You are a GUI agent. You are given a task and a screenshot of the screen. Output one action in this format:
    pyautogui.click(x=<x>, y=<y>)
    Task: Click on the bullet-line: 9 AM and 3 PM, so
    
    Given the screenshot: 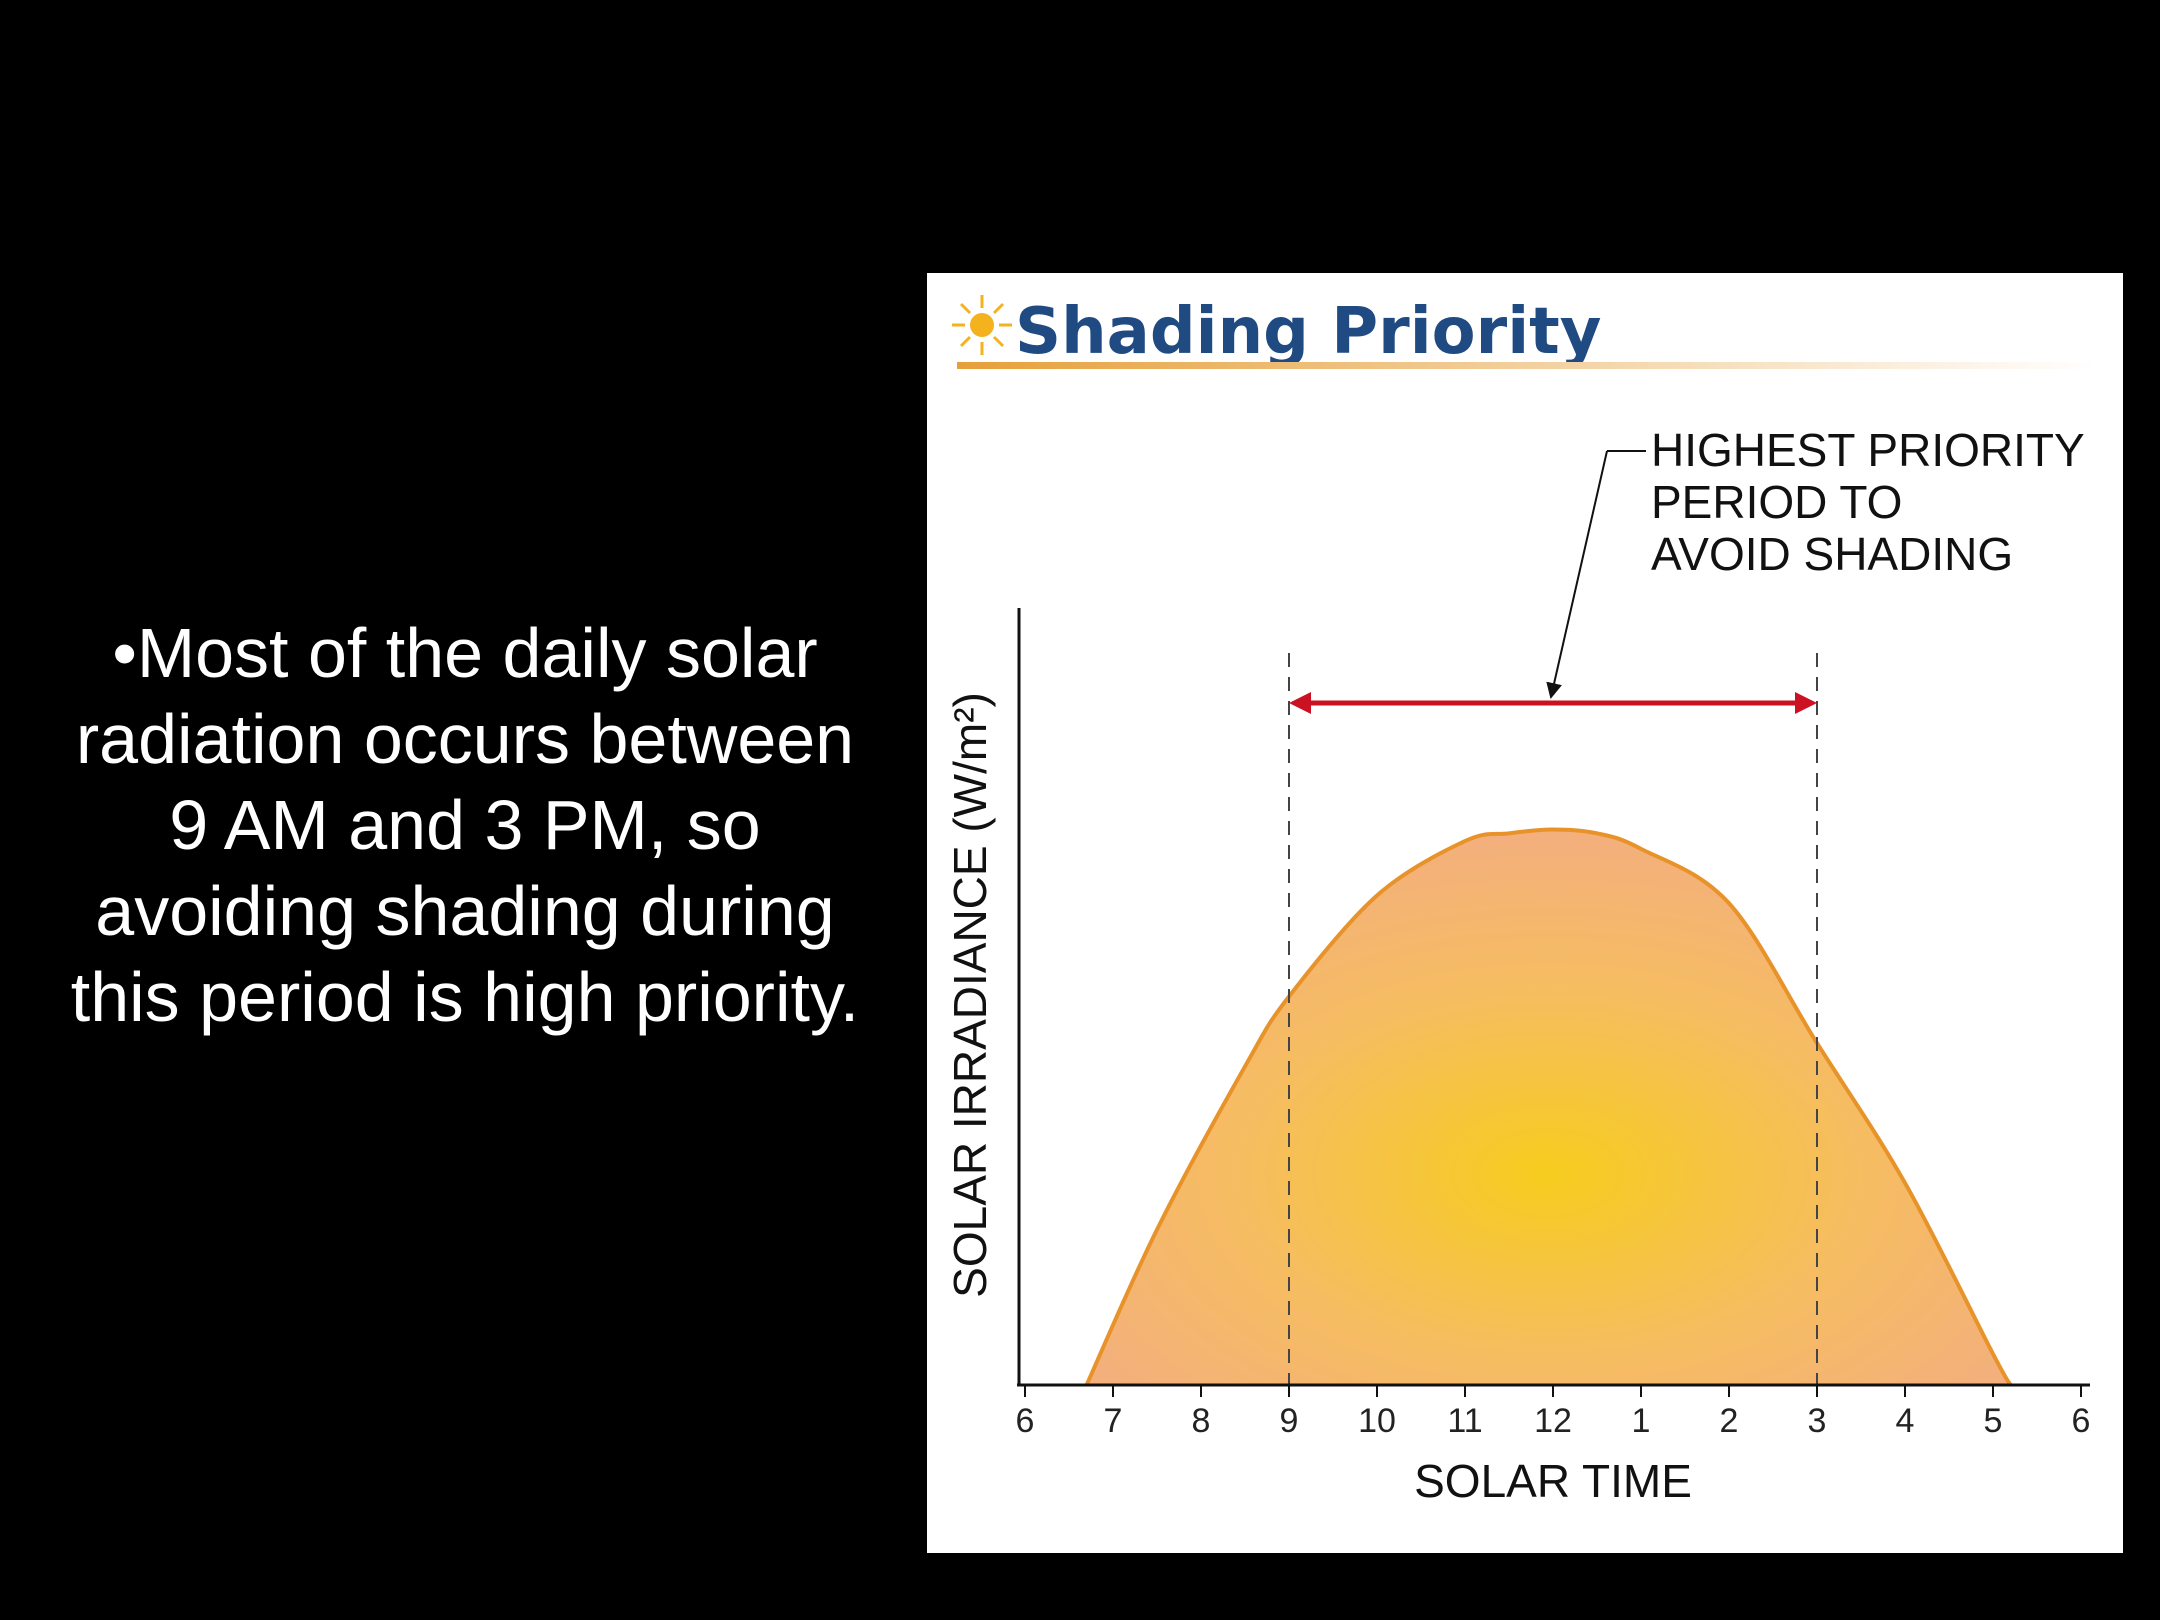 What is the action you would take?
    pyautogui.click(x=465, y=825)
    